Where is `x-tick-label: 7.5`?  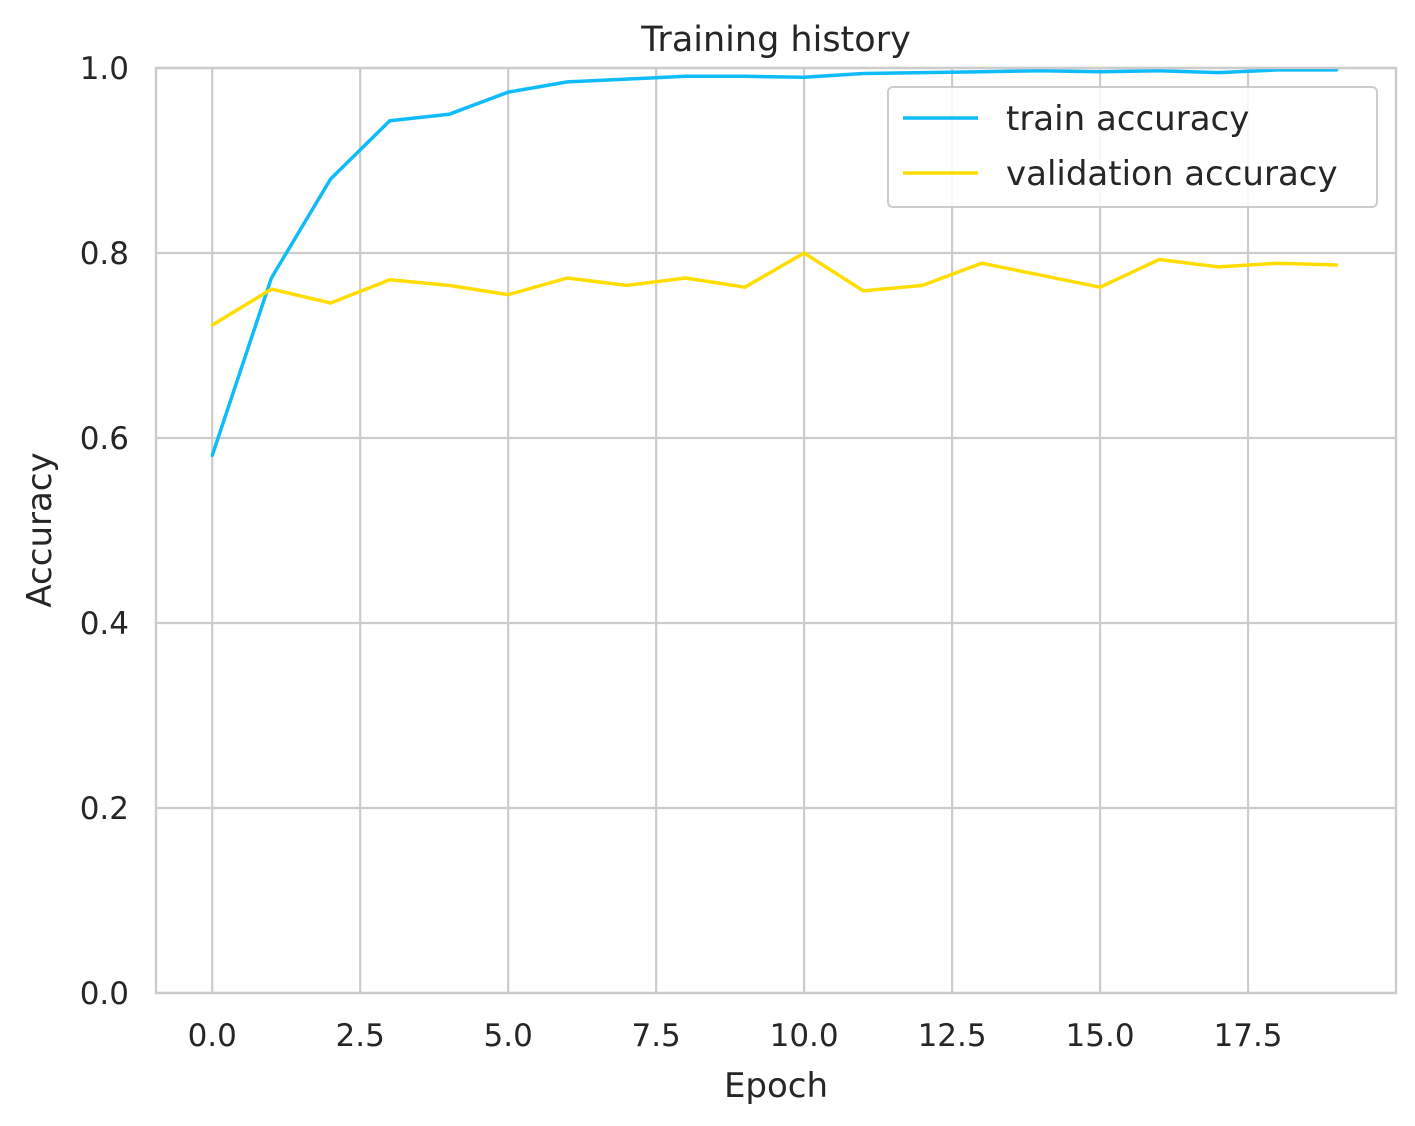
x-tick-label: 7.5 is located at coordinates (655, 1036).